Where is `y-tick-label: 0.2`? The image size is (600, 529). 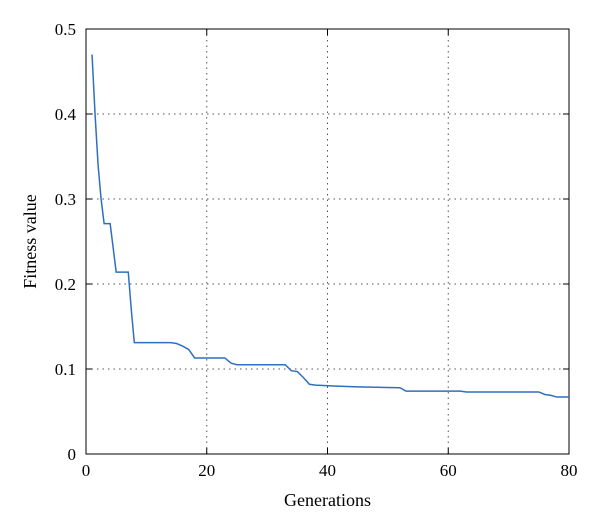 y-tick-label: 0.2 is located at coordinates (65, 284).